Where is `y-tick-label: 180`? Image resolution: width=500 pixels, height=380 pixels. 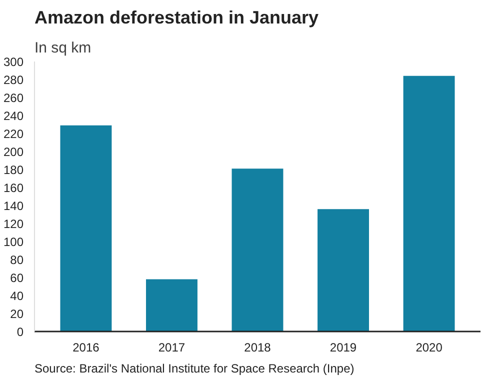 y-tick-label: 180 is located at coordinates (13, 170).